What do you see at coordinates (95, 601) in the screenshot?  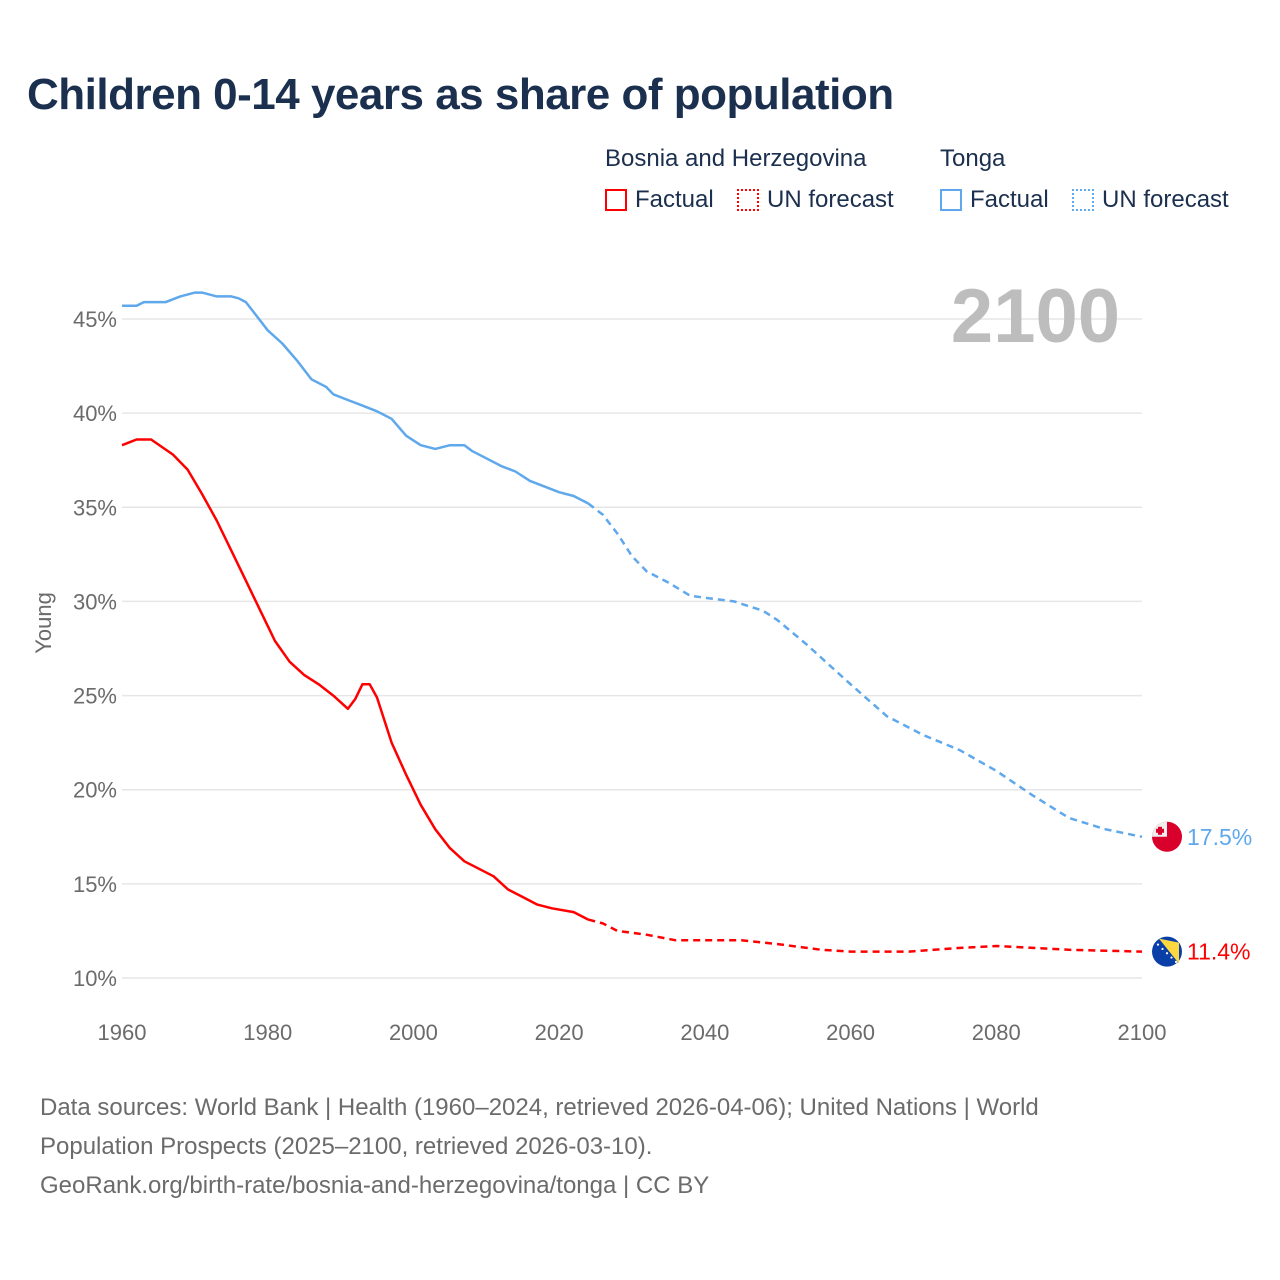 I see `y-tick-label: 30%` at bounding box center [95, 601].